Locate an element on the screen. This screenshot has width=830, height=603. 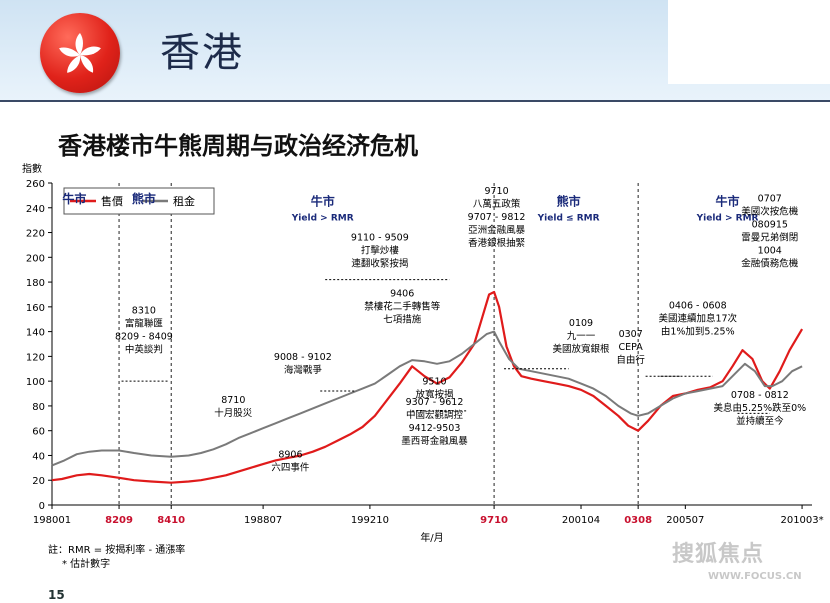
annotation-text: 9110 - 9509 is located at coordinates (380, 238).